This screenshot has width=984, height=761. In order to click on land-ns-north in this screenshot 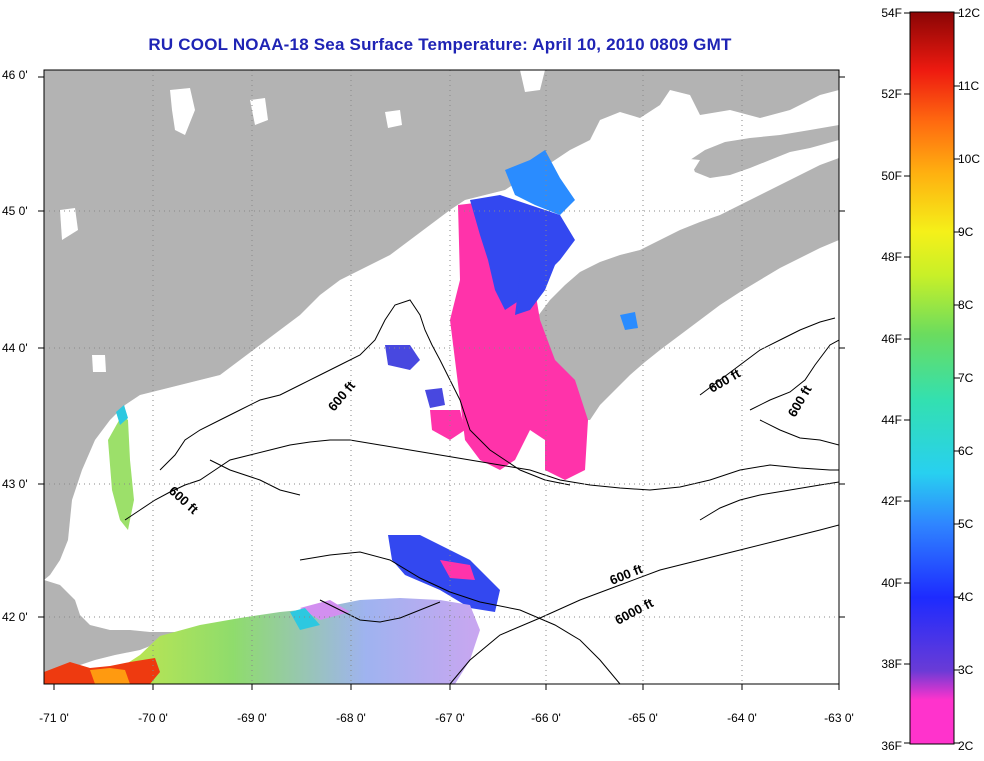, I will do `click(764, 151)`.